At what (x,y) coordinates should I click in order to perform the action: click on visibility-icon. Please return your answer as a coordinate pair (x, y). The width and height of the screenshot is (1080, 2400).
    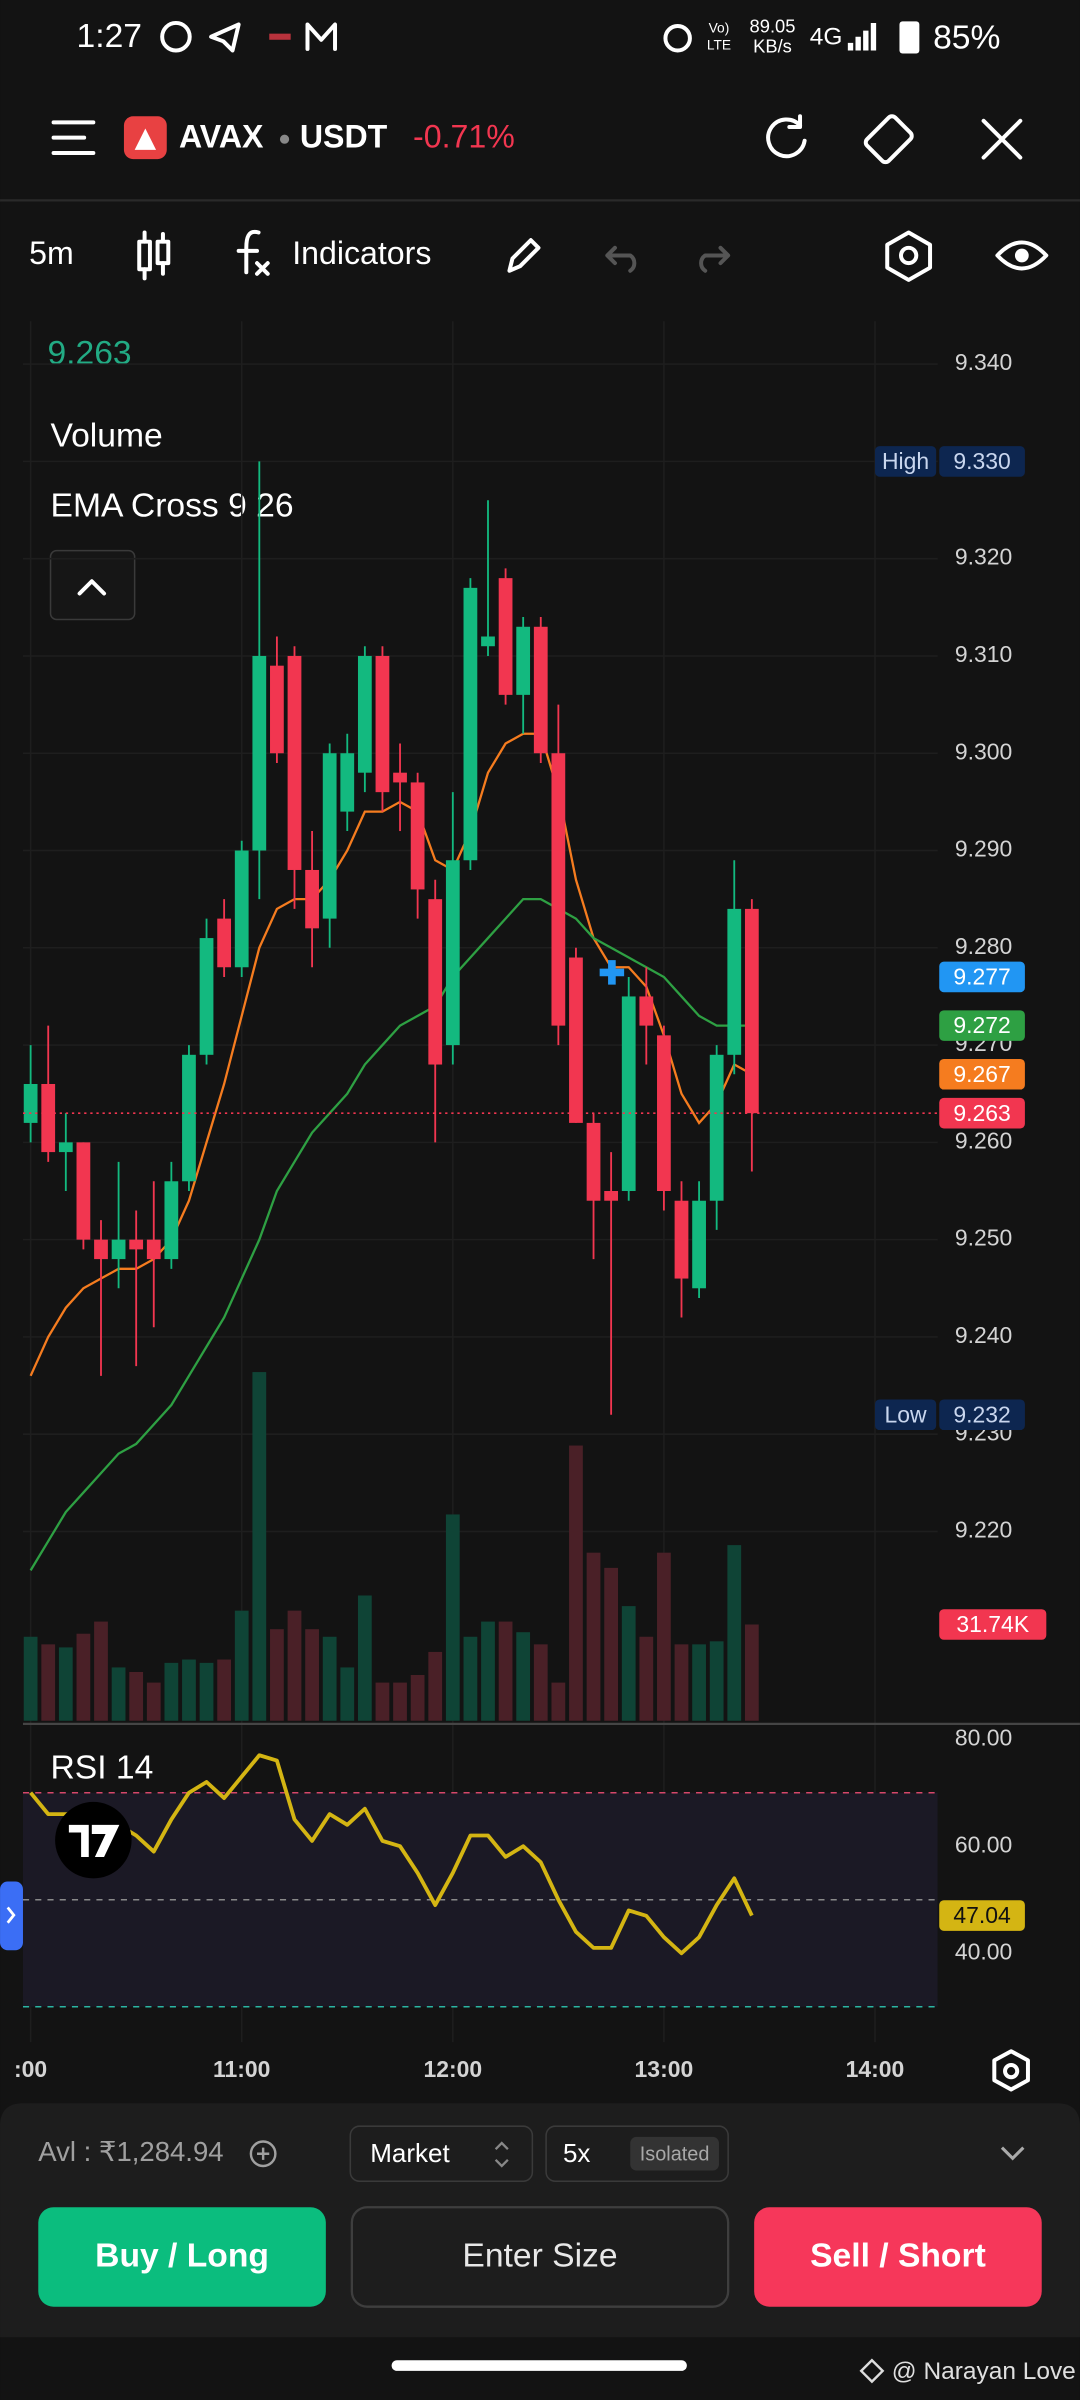
    Looking at the image, I should click on (1021, 255).